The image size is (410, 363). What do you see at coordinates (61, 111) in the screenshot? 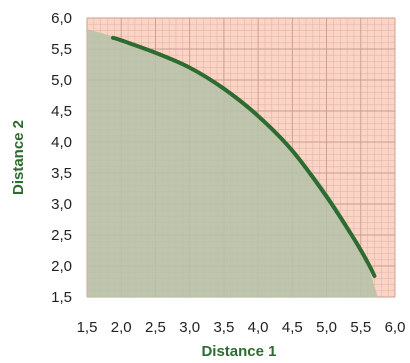
I see `y-tick-label: 4,5` at bounding box center [61, 111].